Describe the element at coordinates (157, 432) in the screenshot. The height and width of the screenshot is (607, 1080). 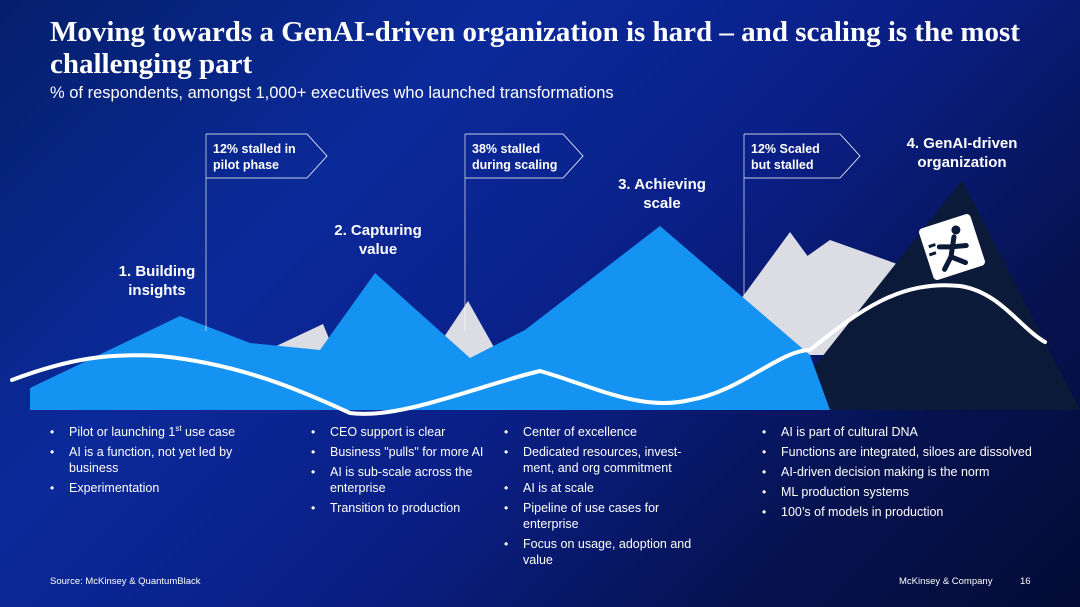
I see `list-item: Pilot or launching 1st use case` at that location.